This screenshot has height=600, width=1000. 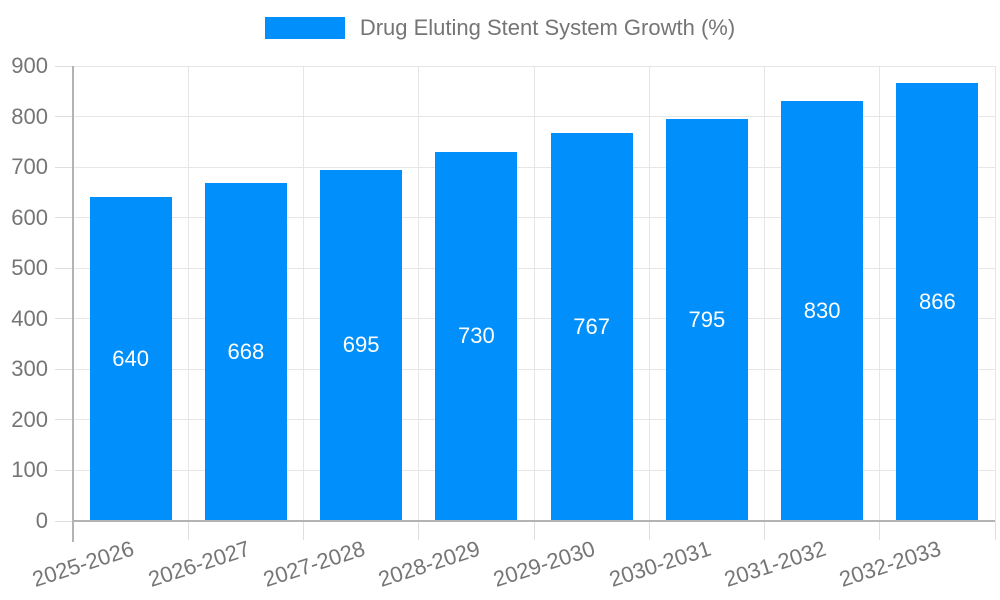 I want to click on bar: 767, so click(x=591, y=327).